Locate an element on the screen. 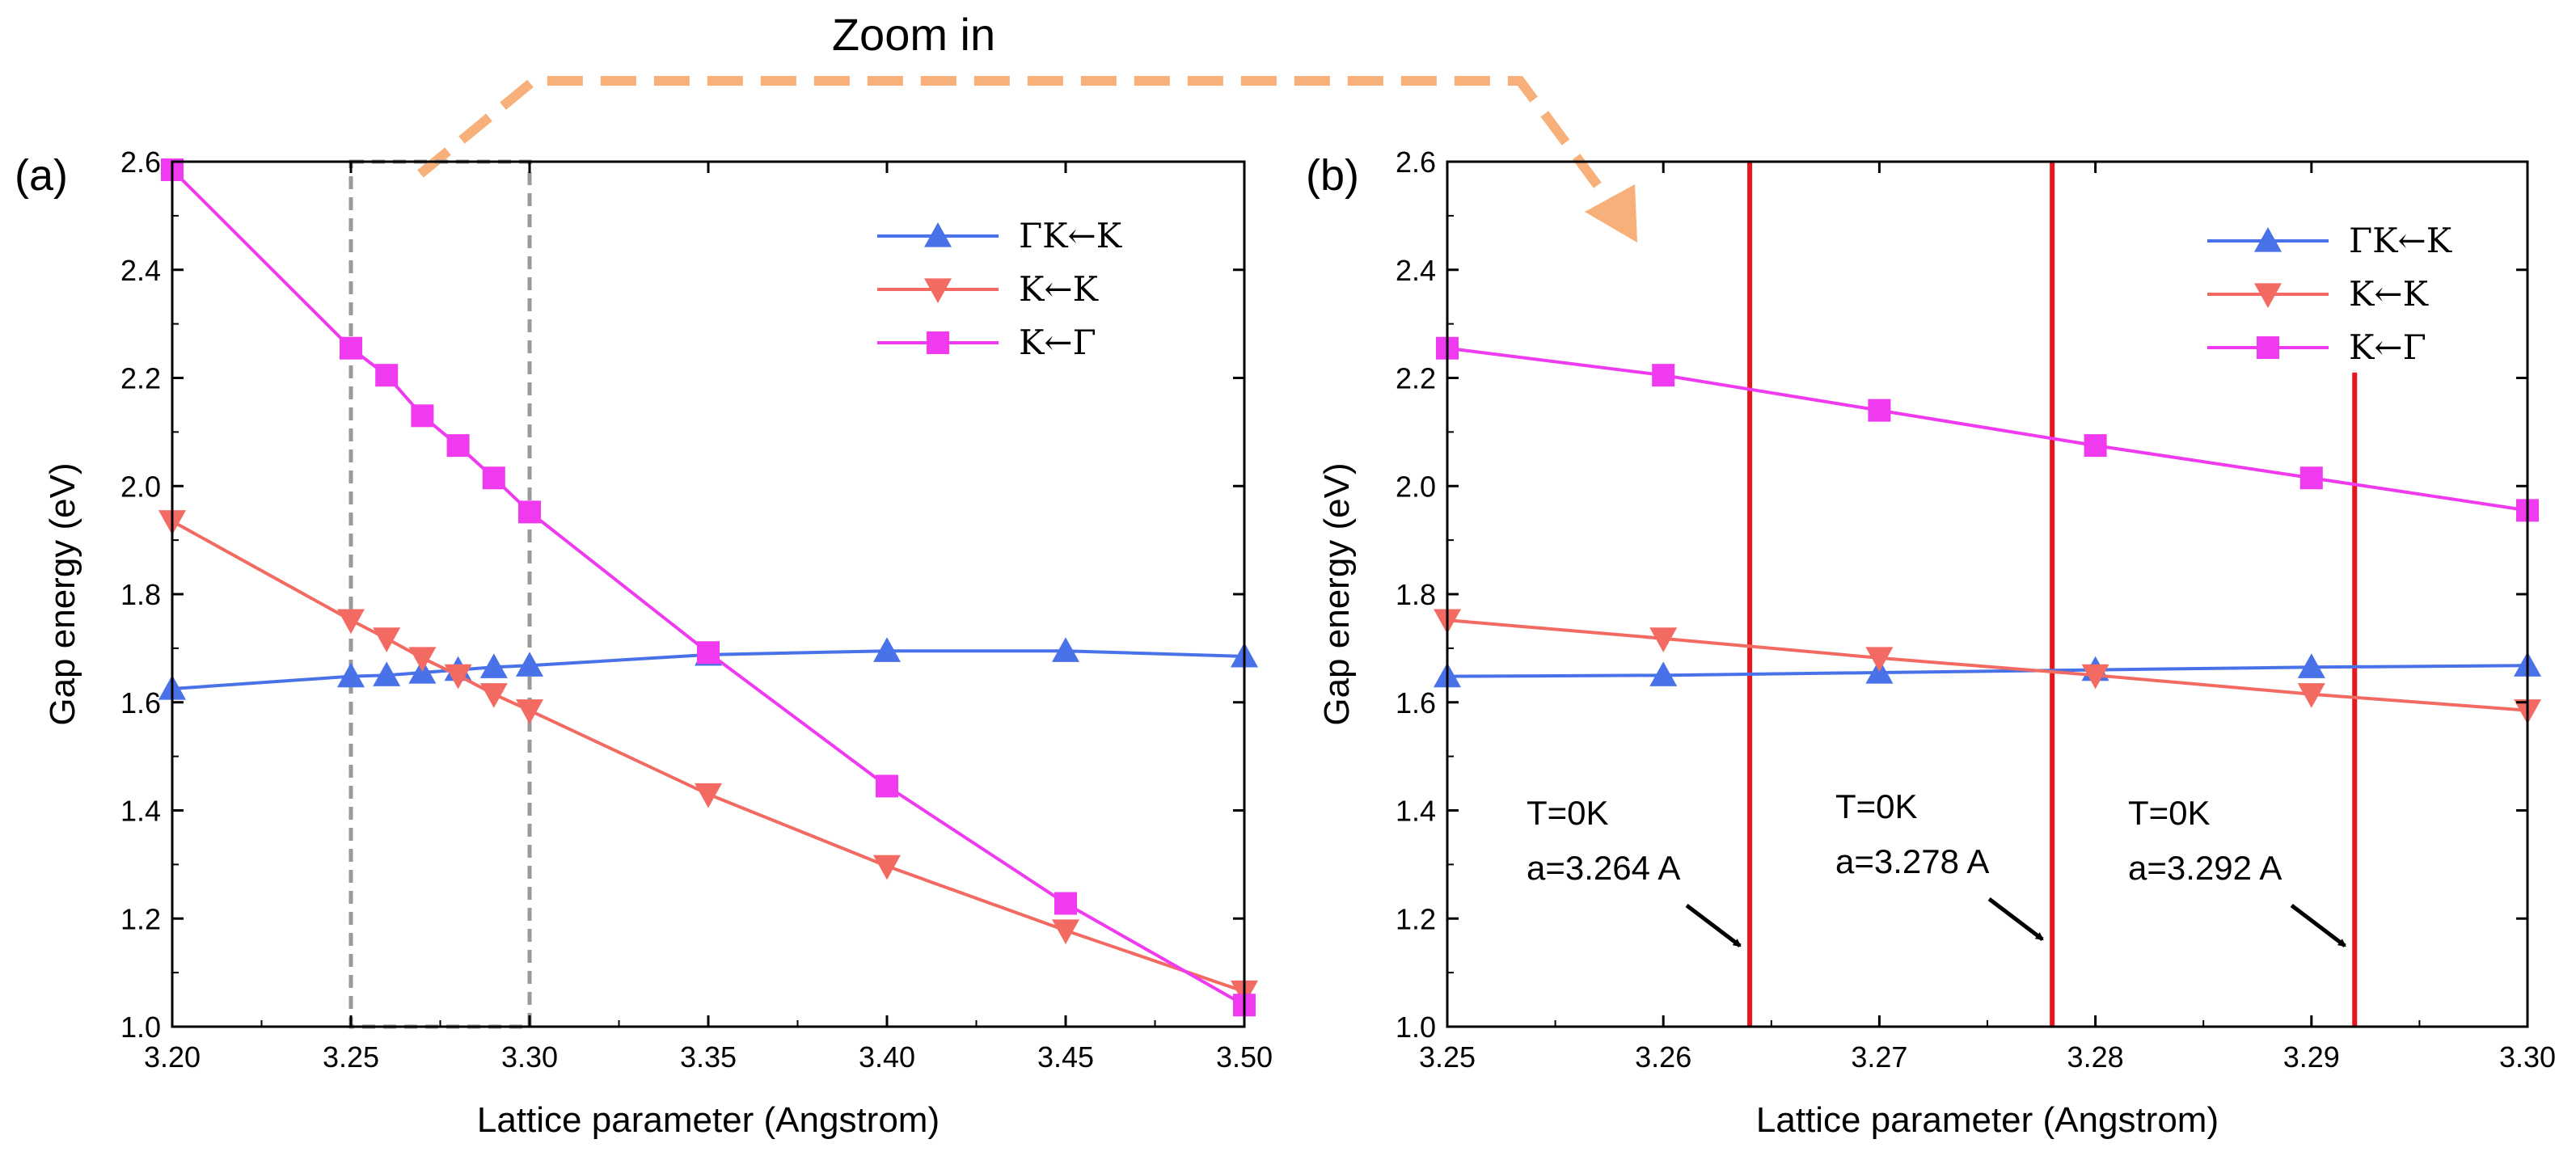 This screenshot has width=2576, height=1173. x-tick-label: 3.40 is located at coordinates (887, 1057).